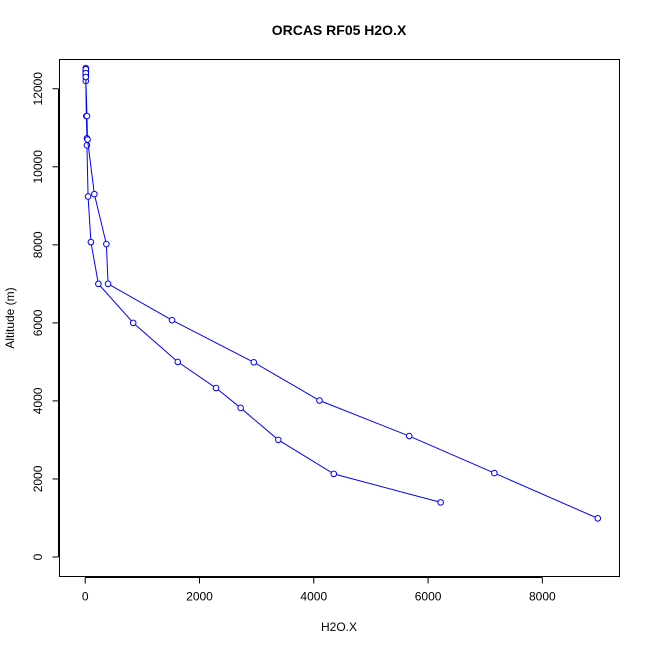 This screenshot has width=650, height=650. What do you see at coordinates (339, 627) in the screenshot?
I see `x-axis-label: H2O.X` at bounding box center [339, 627].